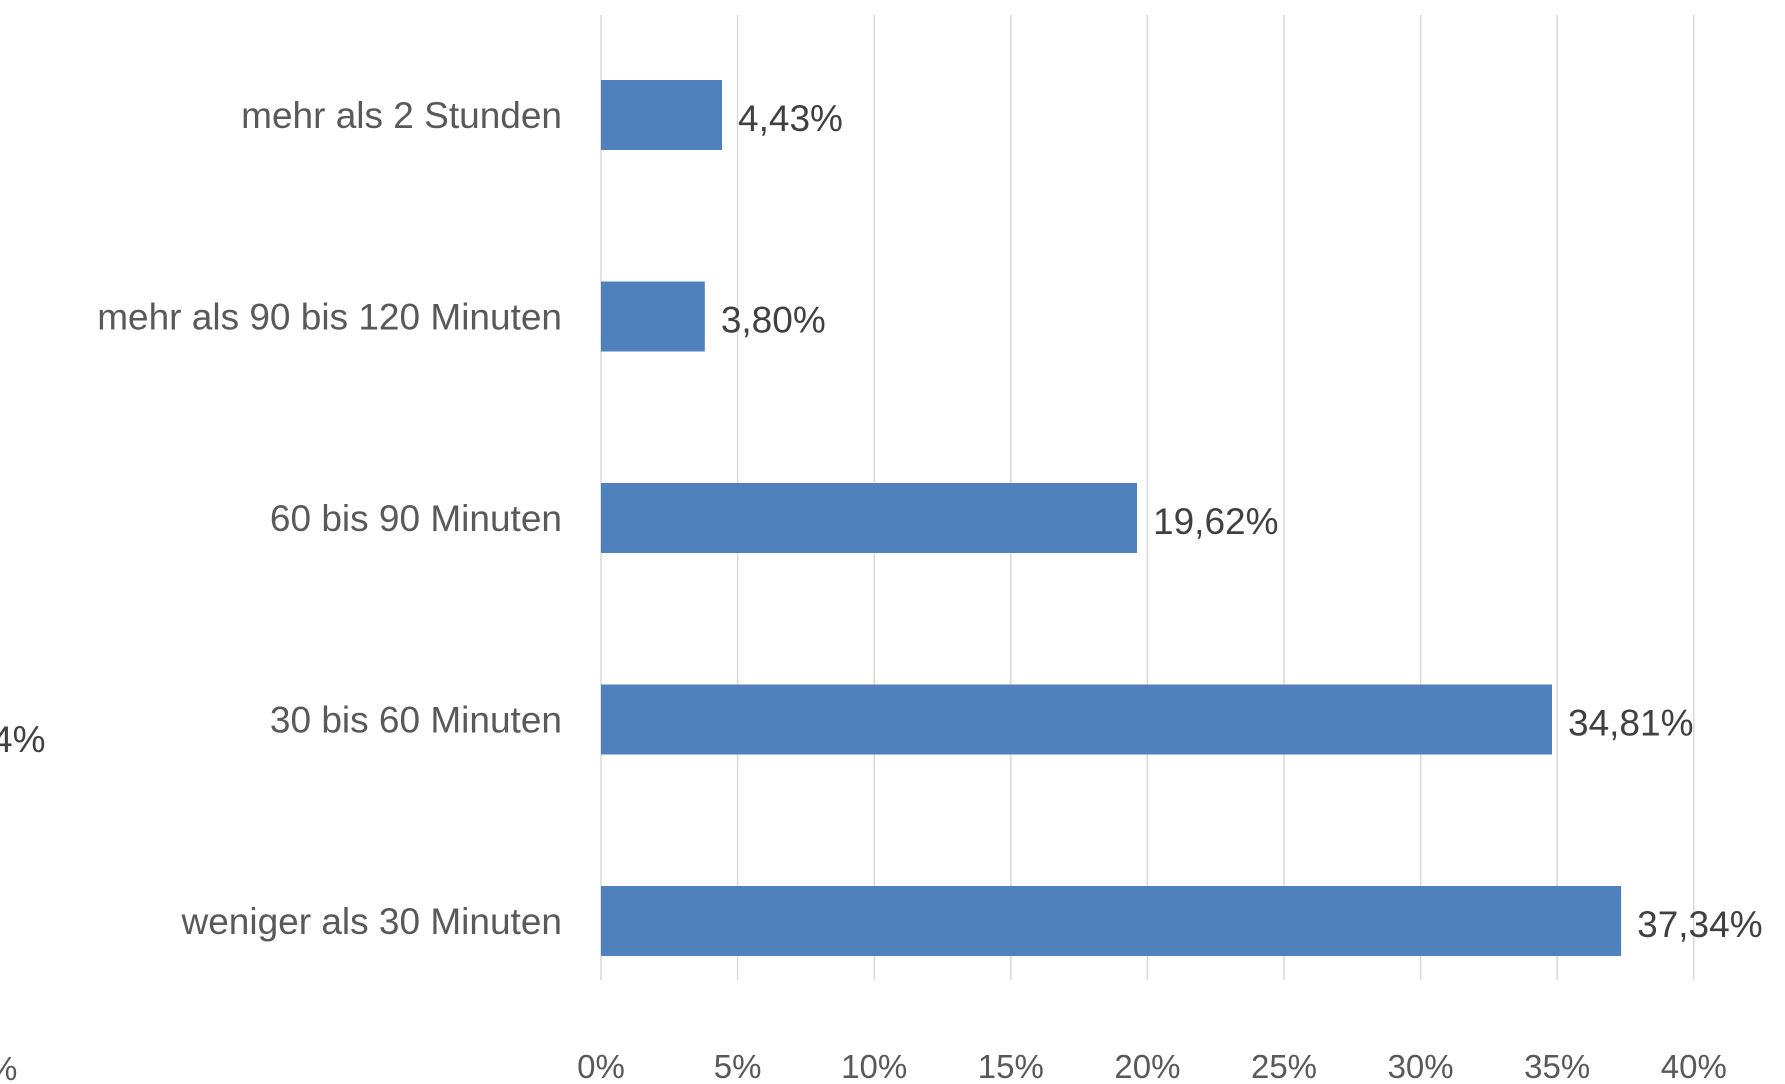 Image resolution: width=1785 pixels, height=1084 pixels. I want to click on x-tick-label-35: 35%, so click(1557, 1066).